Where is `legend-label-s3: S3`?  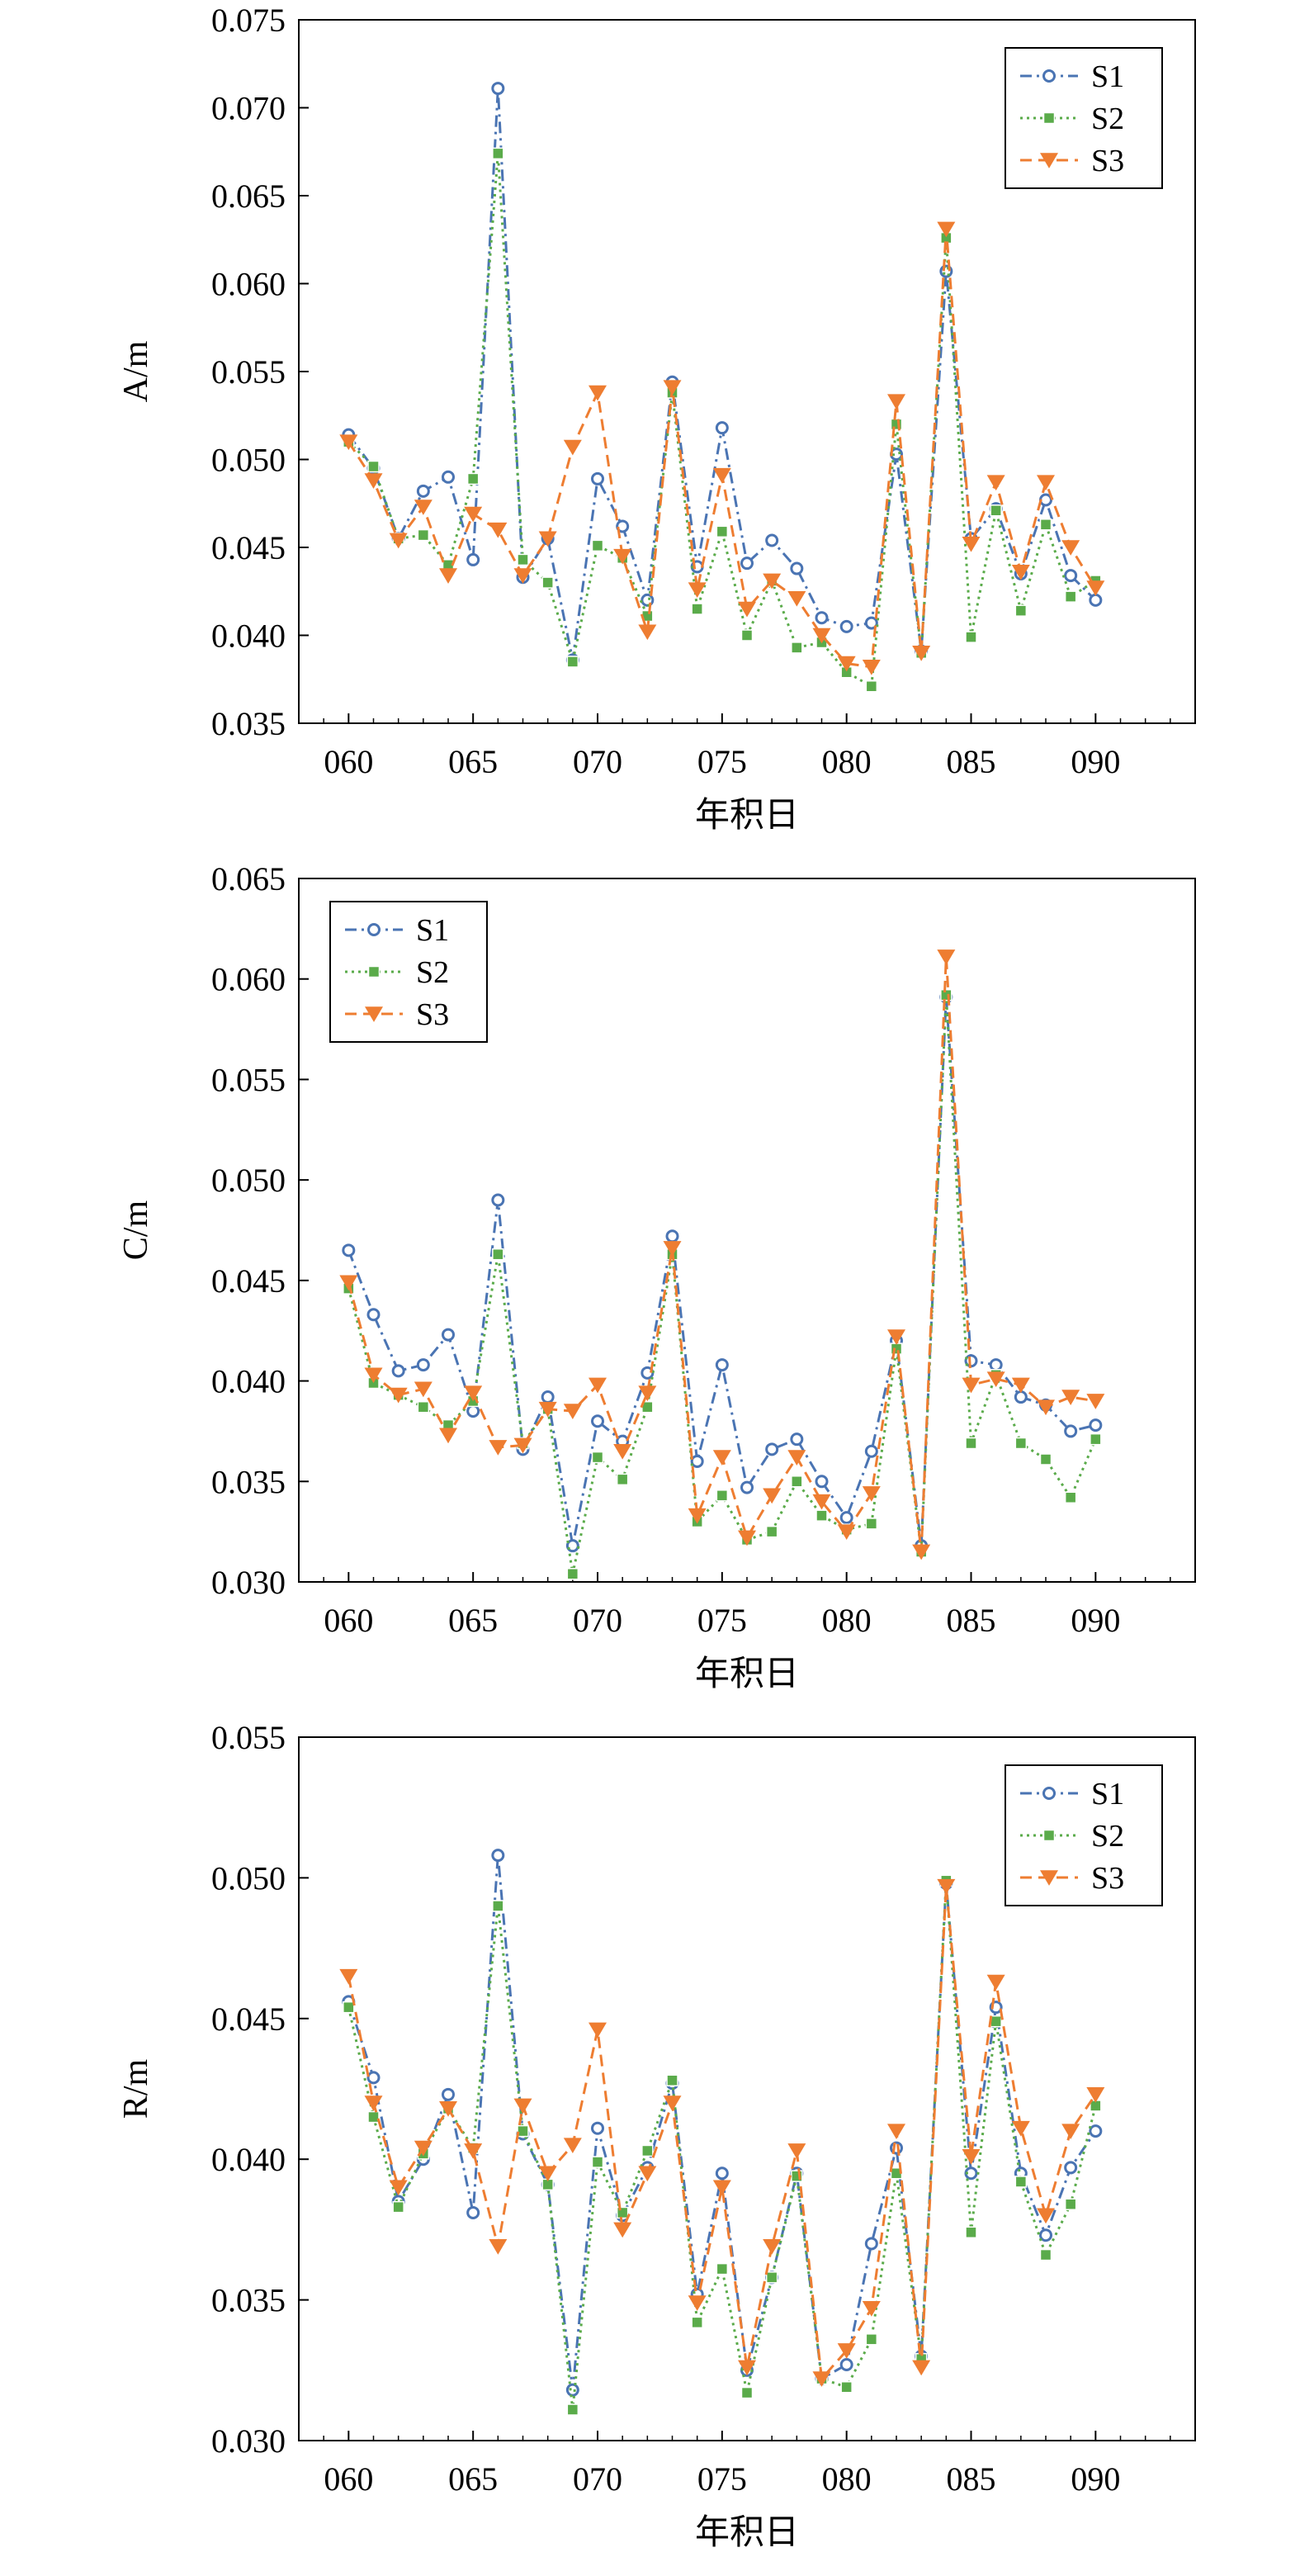
legend-label-s3: S3 is located at coordinates (1107, 1878).